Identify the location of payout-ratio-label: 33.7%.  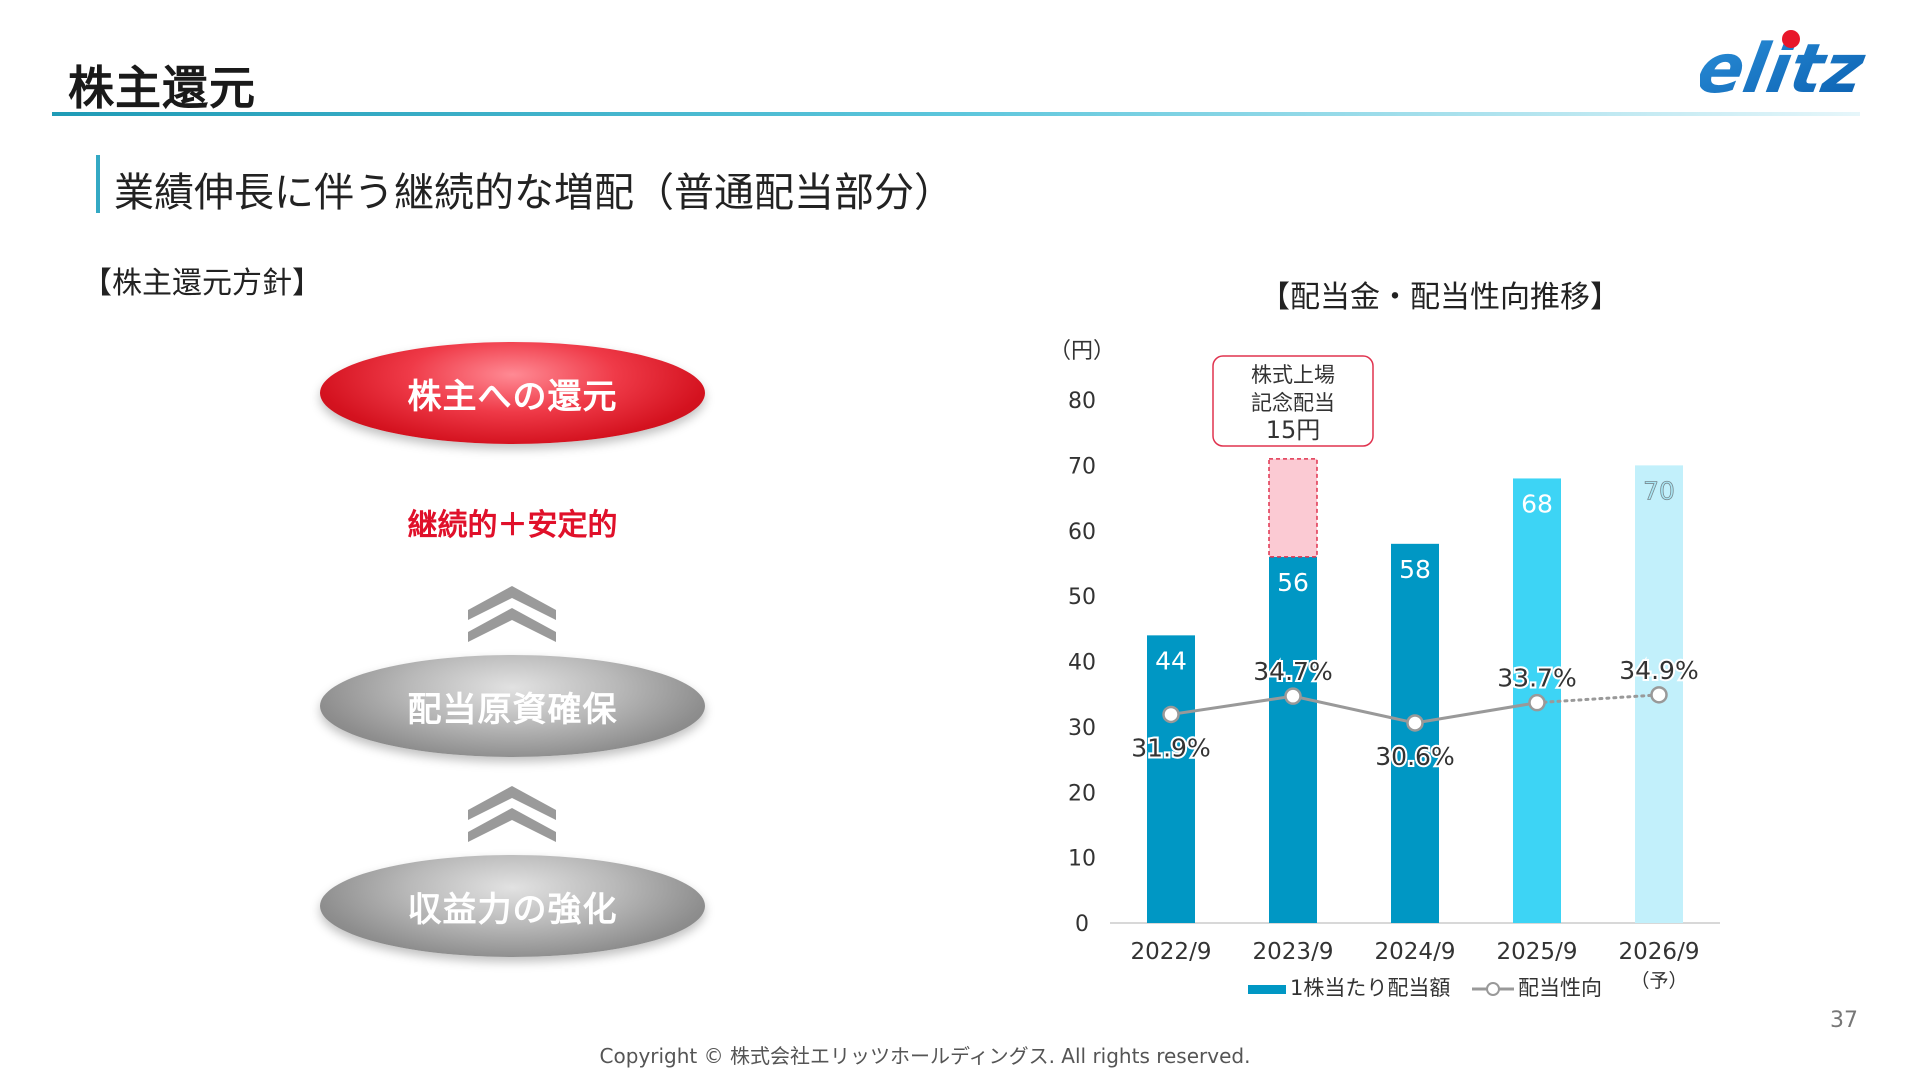
(1536, 678).